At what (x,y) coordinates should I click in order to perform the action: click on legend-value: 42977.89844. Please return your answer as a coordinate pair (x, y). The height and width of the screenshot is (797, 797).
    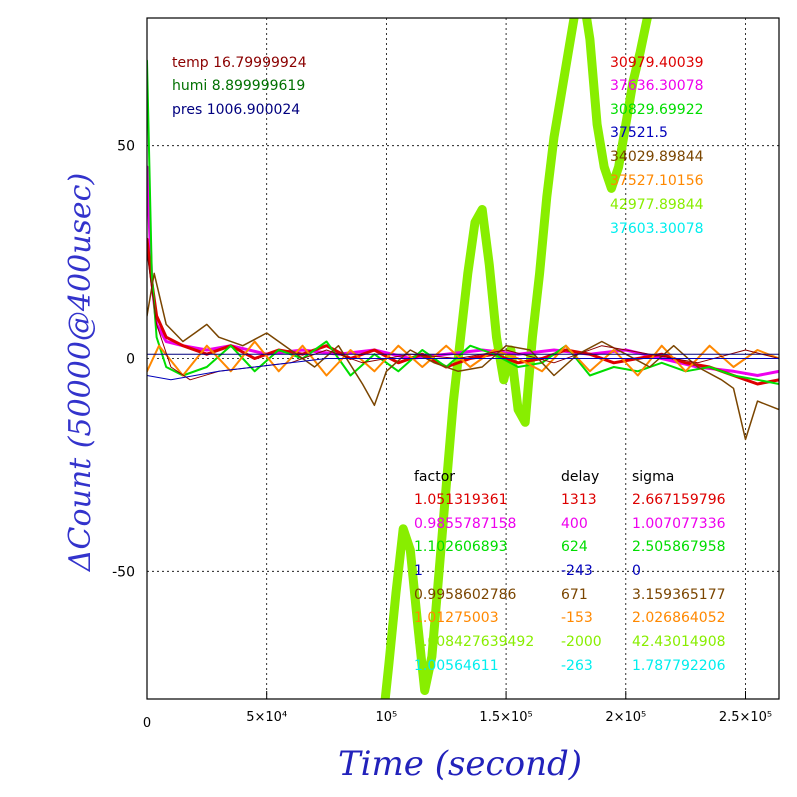
    Looking at the image, I should click on (657, 205).